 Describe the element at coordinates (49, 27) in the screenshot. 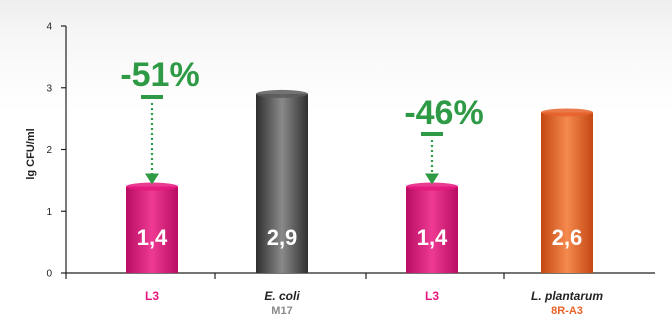

I see `y-tick-label: 4` at that location.